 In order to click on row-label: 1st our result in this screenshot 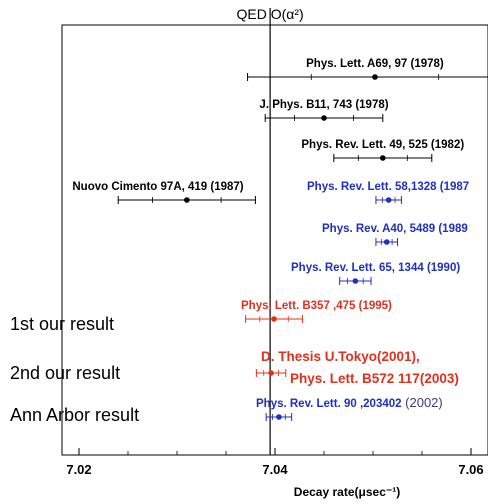, I will do `click(62, 324)`.